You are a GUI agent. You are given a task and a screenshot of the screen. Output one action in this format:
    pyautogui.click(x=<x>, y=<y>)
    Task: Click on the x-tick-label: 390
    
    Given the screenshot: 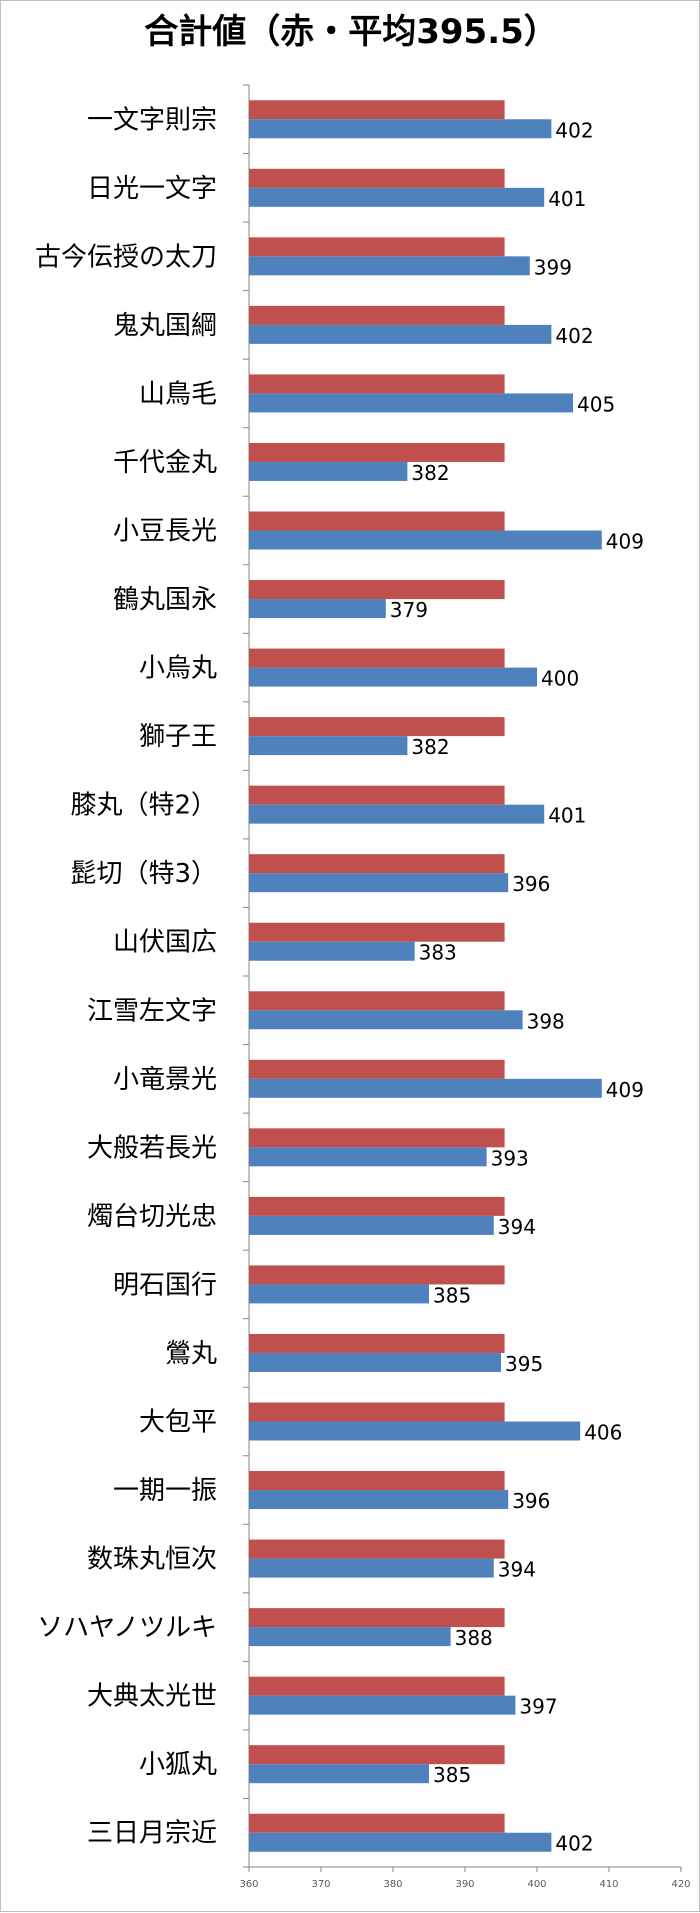 What is the action you would take?
    pyautogui.click(x=464, y=1884)
    